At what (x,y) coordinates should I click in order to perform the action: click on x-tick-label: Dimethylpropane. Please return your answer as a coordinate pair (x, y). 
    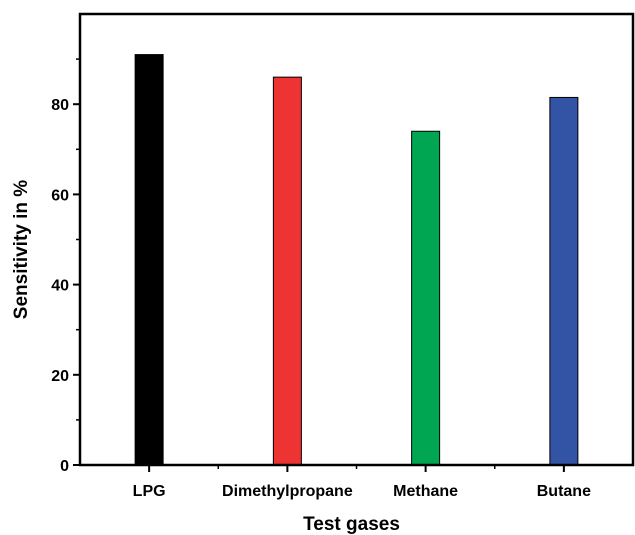
    Looking at the image, I should click on (287, 491).